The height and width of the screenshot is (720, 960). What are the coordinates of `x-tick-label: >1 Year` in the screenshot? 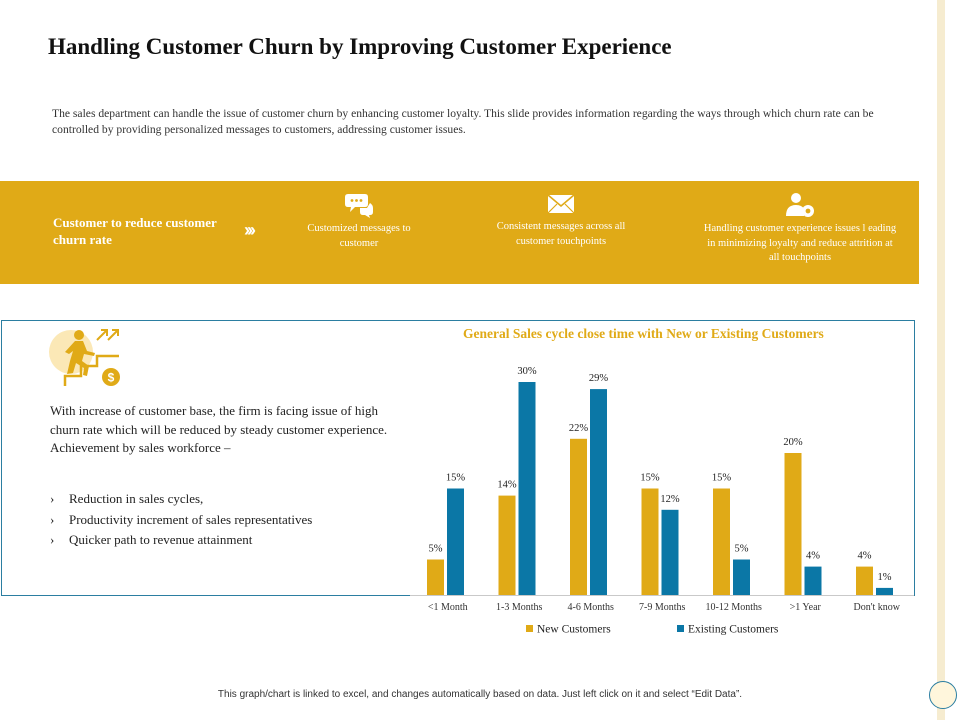 It's located at (806, 607).